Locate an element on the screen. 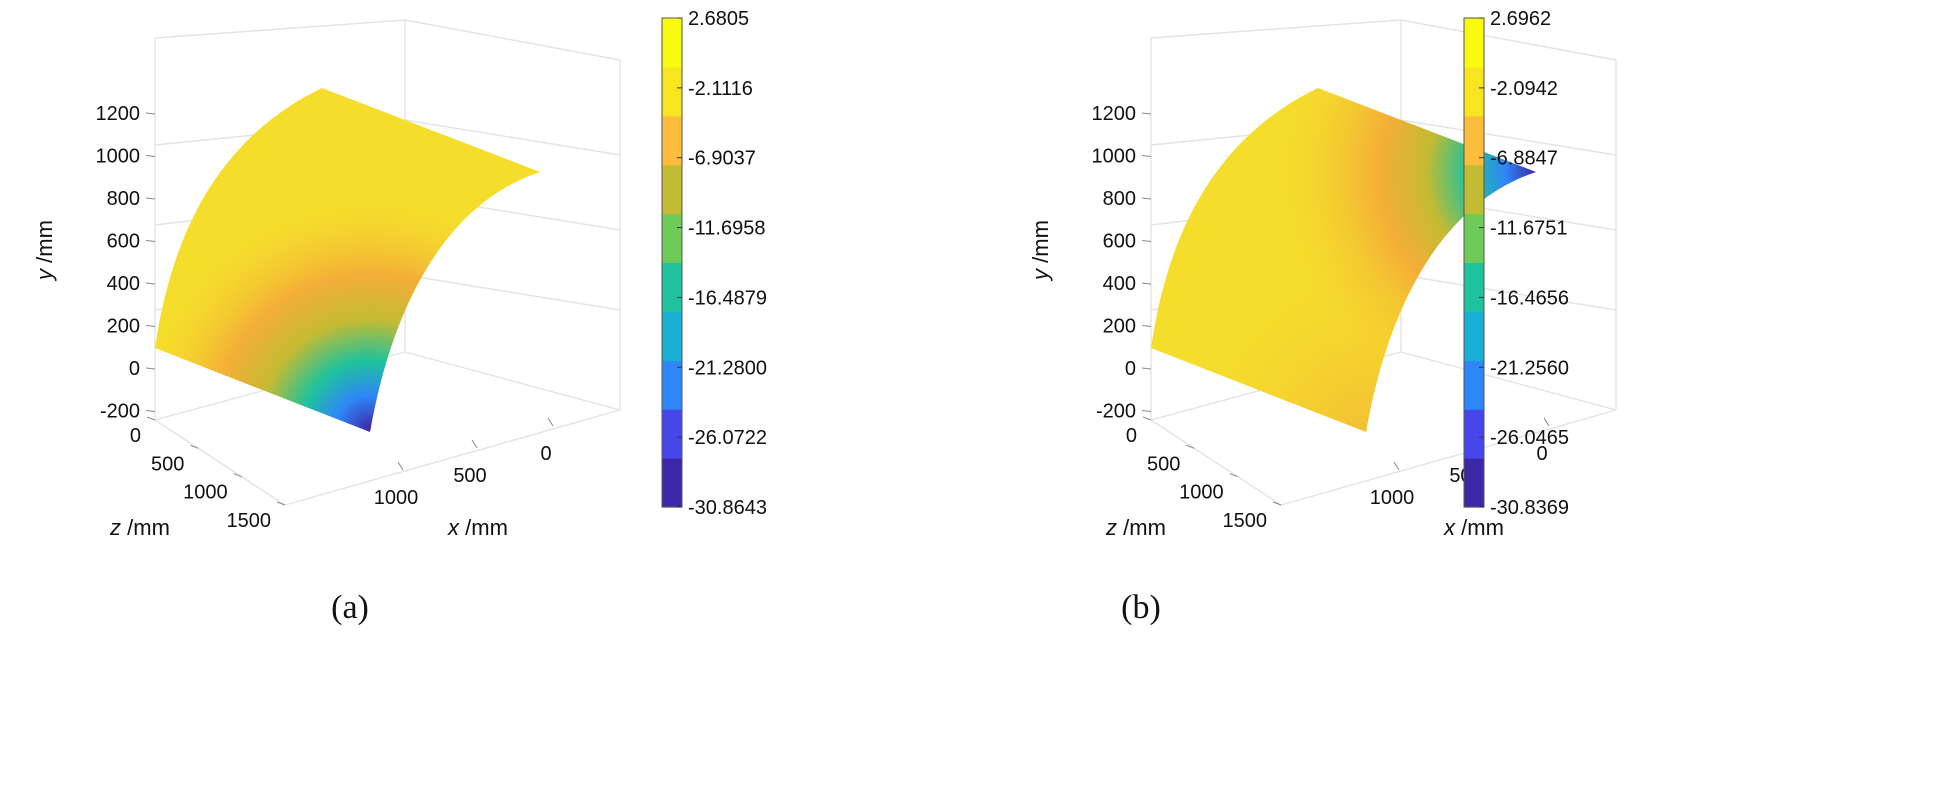  y-tick-label: 1200 is located at coordinates (1114, 114).